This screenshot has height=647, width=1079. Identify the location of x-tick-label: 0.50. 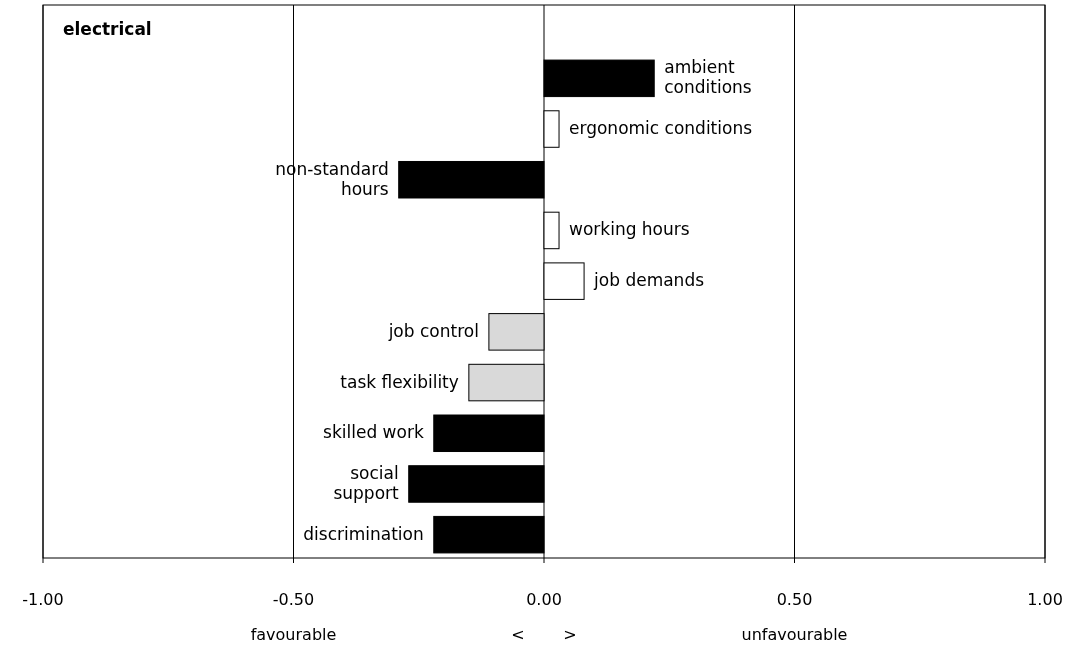
(794, 599).